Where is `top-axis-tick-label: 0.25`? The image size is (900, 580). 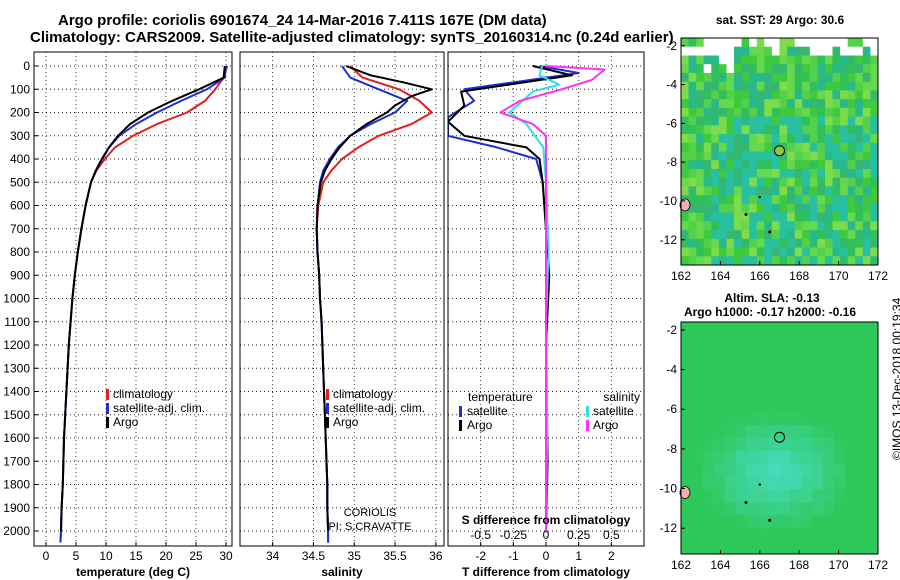 top-axis-tick-label: 0.25 is located at coordinates (579, 535).